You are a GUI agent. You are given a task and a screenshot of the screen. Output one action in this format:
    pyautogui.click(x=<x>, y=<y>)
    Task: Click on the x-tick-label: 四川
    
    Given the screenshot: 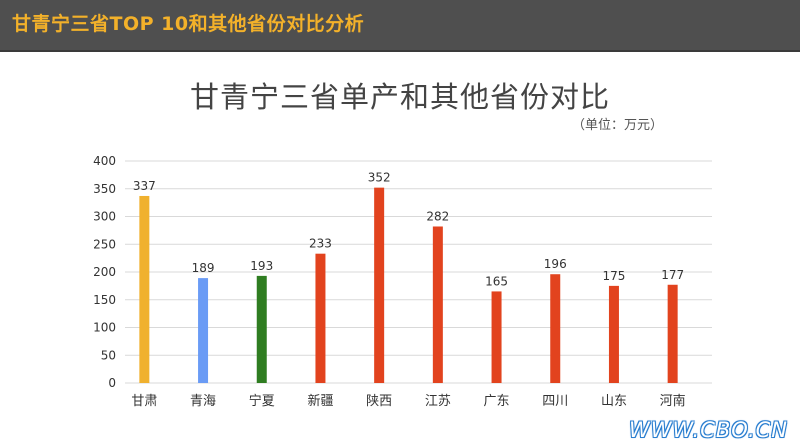 What is the action you would take?
    pyautogui.click(x=555, y=401)
    